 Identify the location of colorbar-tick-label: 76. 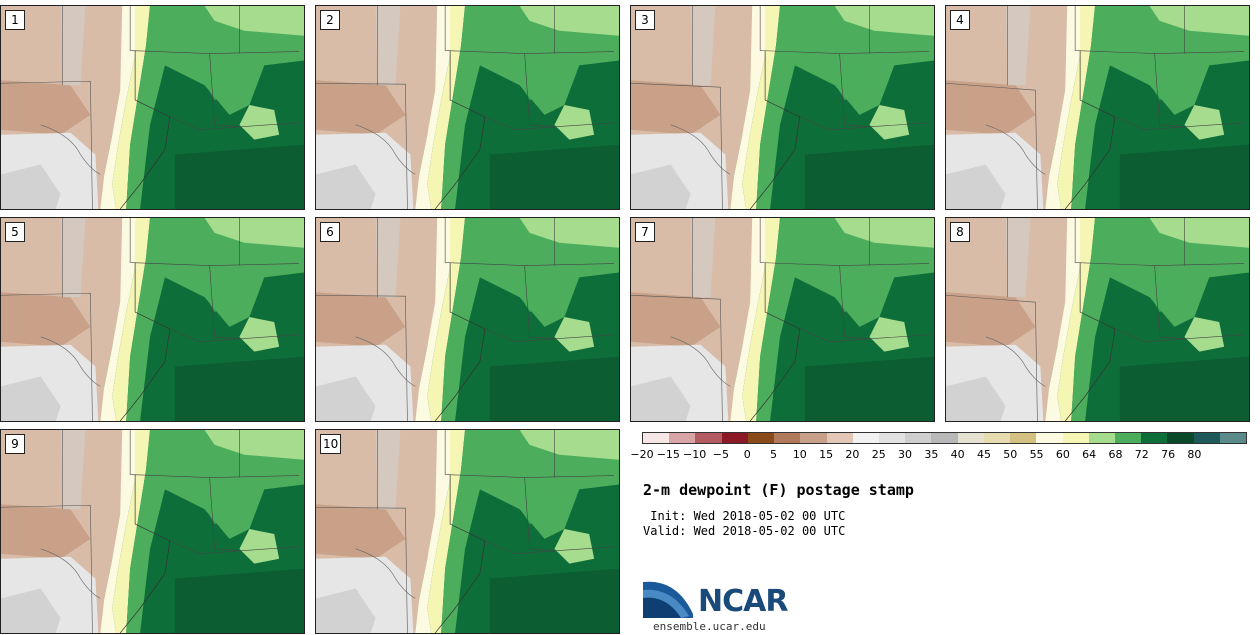
(1168, 454).